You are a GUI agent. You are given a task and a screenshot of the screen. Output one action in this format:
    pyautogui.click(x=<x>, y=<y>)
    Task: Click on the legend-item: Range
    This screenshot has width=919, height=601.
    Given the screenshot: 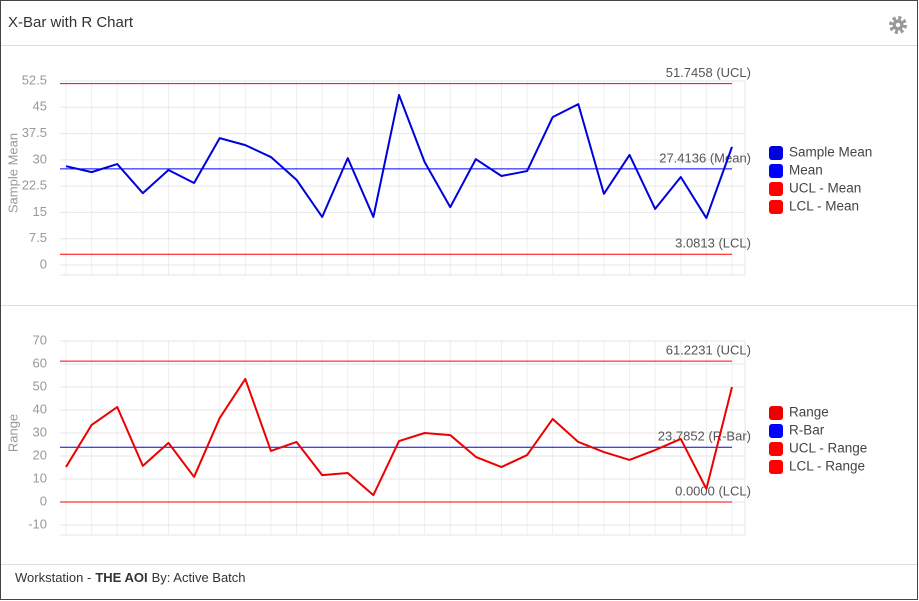 What is the action you would take?
    pyautogui.click(x=799, y=412)
    